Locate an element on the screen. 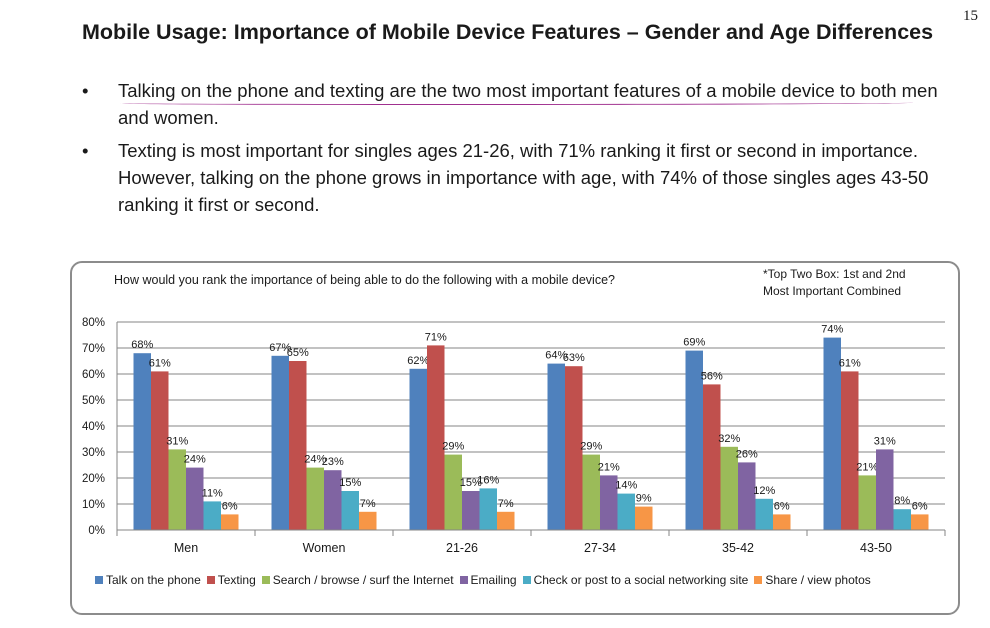  y-tick-label: 30% is located at coordinates (93, 453).